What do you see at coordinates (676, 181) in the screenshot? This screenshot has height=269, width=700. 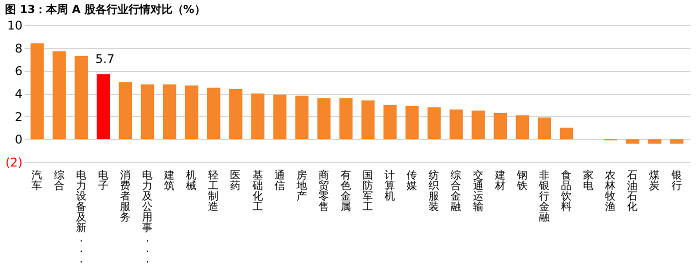 I see `x-tick-label: 银行` at bounding box center [676, 181].